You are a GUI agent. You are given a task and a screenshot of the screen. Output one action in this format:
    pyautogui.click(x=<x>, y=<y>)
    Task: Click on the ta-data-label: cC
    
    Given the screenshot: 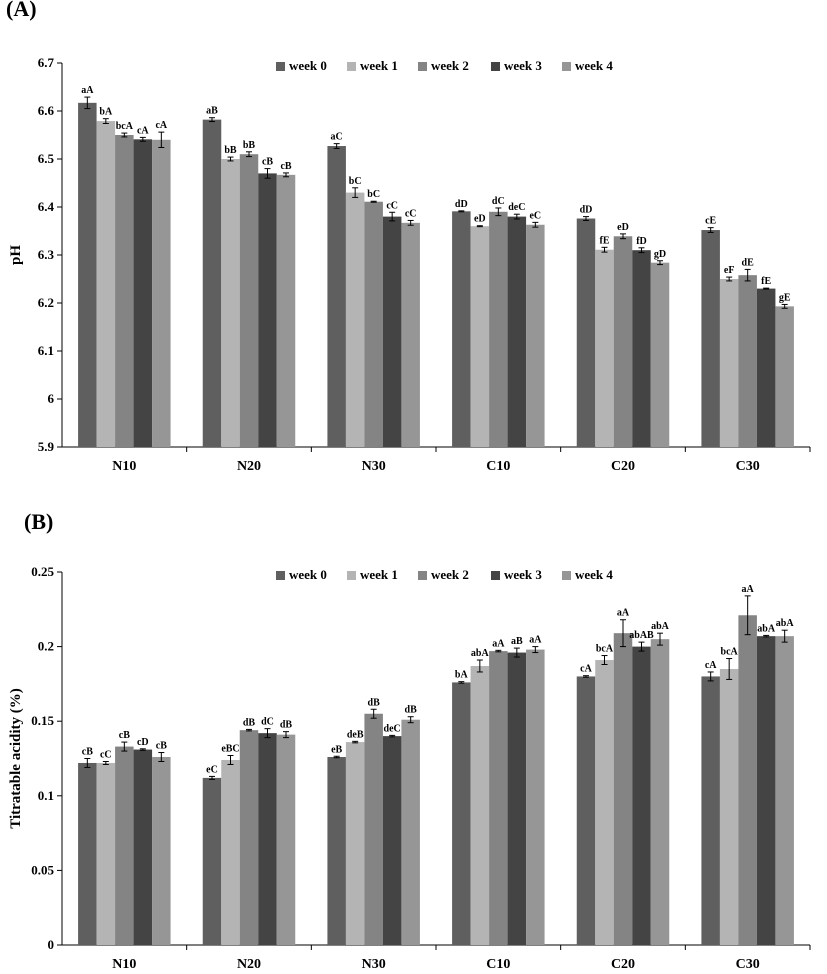 What is the action you would take?
    pyautogui.click(x=106, y=754)
    